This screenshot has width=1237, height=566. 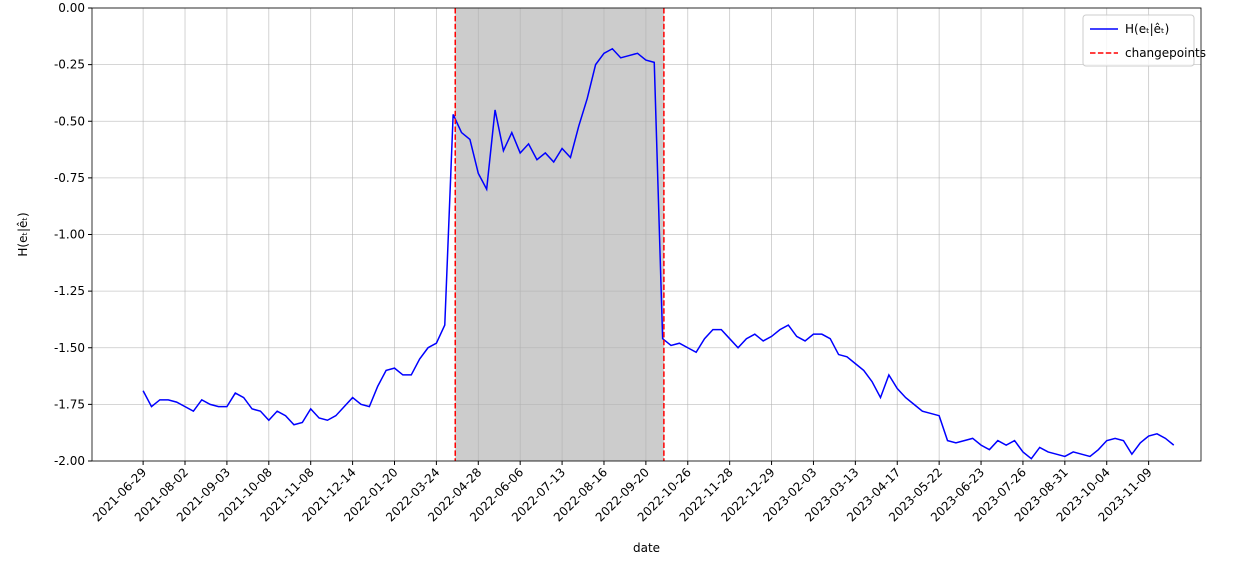 What do you see at coordinates (69, 121) in the screenshot?
I see `y-tick-label: -0.50` at bounding box center [69, 121].